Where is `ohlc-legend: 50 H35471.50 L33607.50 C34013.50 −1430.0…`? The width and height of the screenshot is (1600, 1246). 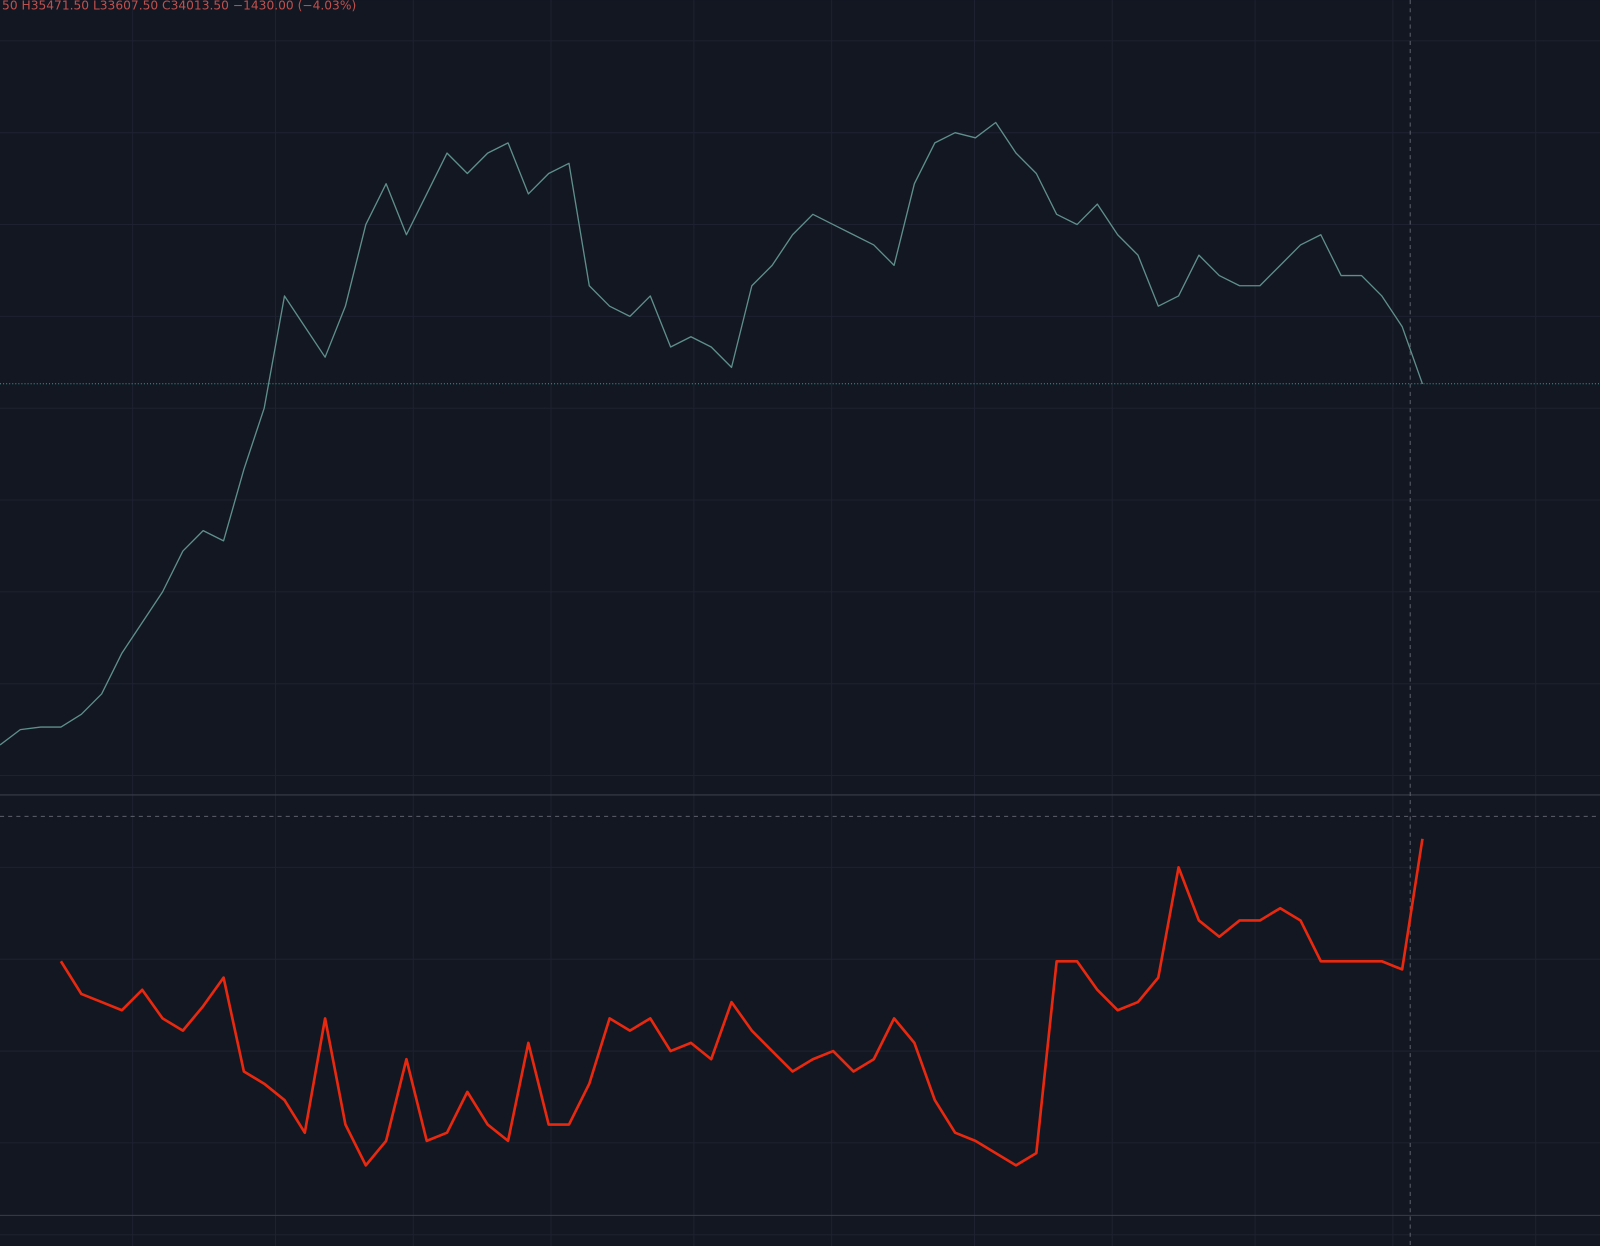 ohlc-legend: 50 H35471.50 L33607.50 C34013.50 −1430.0… is located at coordinates (179, 6).